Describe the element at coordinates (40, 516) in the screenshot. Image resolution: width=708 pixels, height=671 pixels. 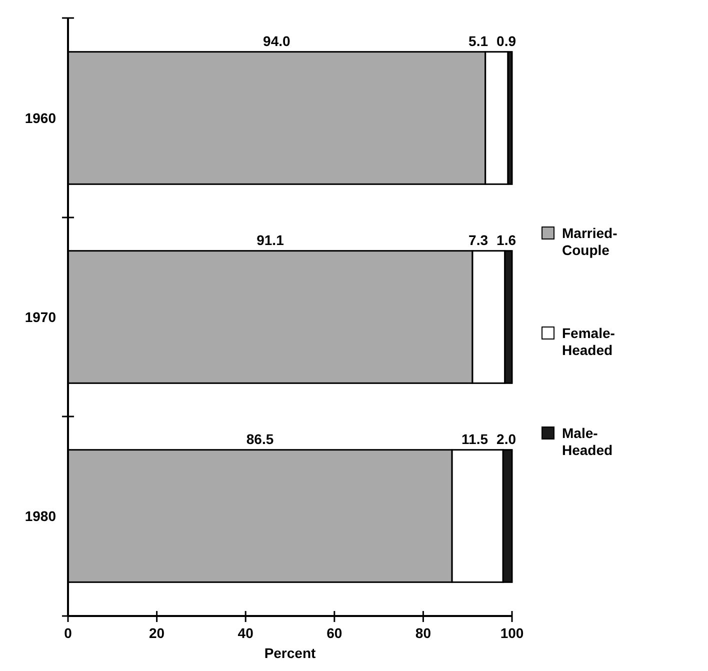
I see `y-tick-label: 1980` at that location.